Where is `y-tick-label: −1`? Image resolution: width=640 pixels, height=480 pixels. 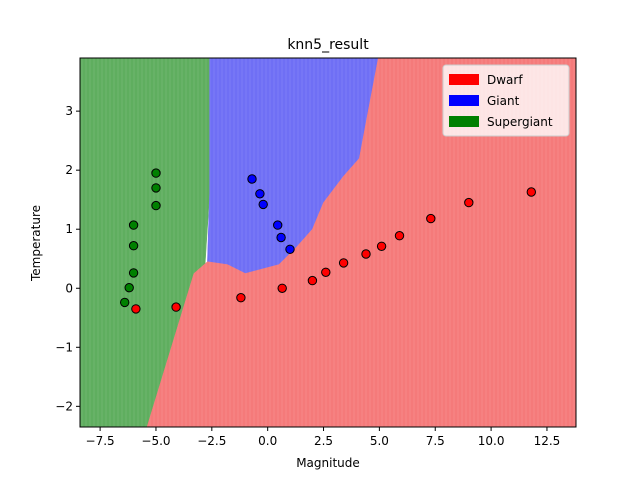 y-tick-label: −1 is located at coordinates (64, 347).